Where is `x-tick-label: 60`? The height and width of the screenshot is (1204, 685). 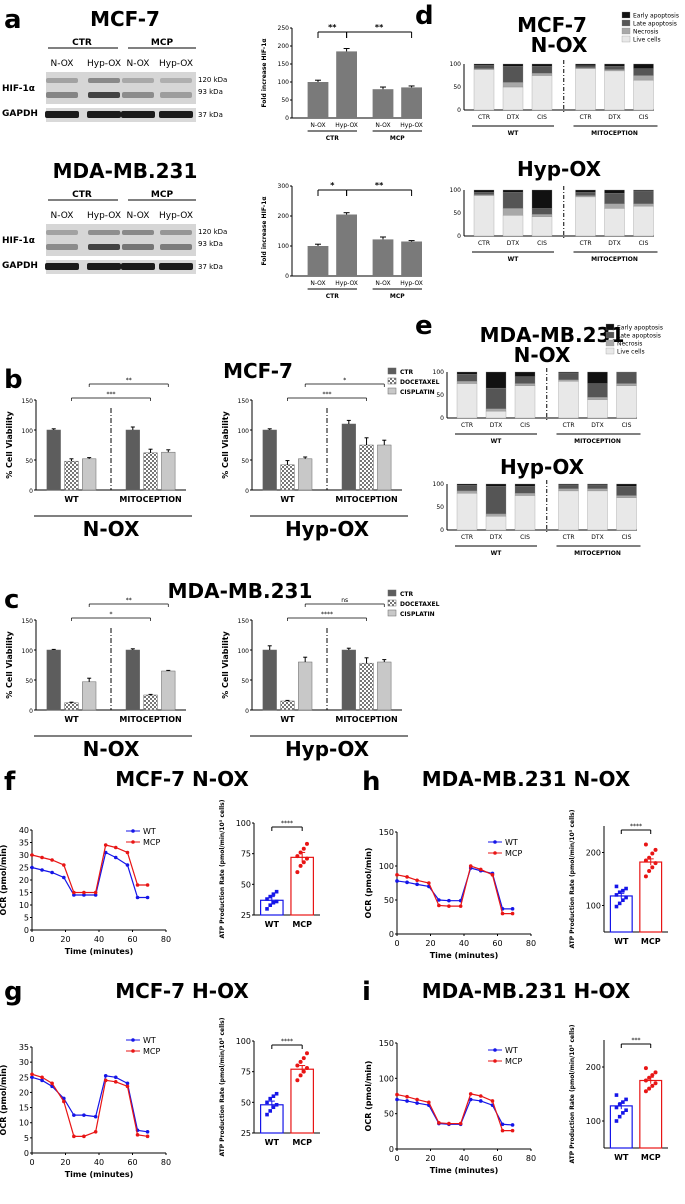
x-tick-label: 60 is located at coordinates (497, 1158).